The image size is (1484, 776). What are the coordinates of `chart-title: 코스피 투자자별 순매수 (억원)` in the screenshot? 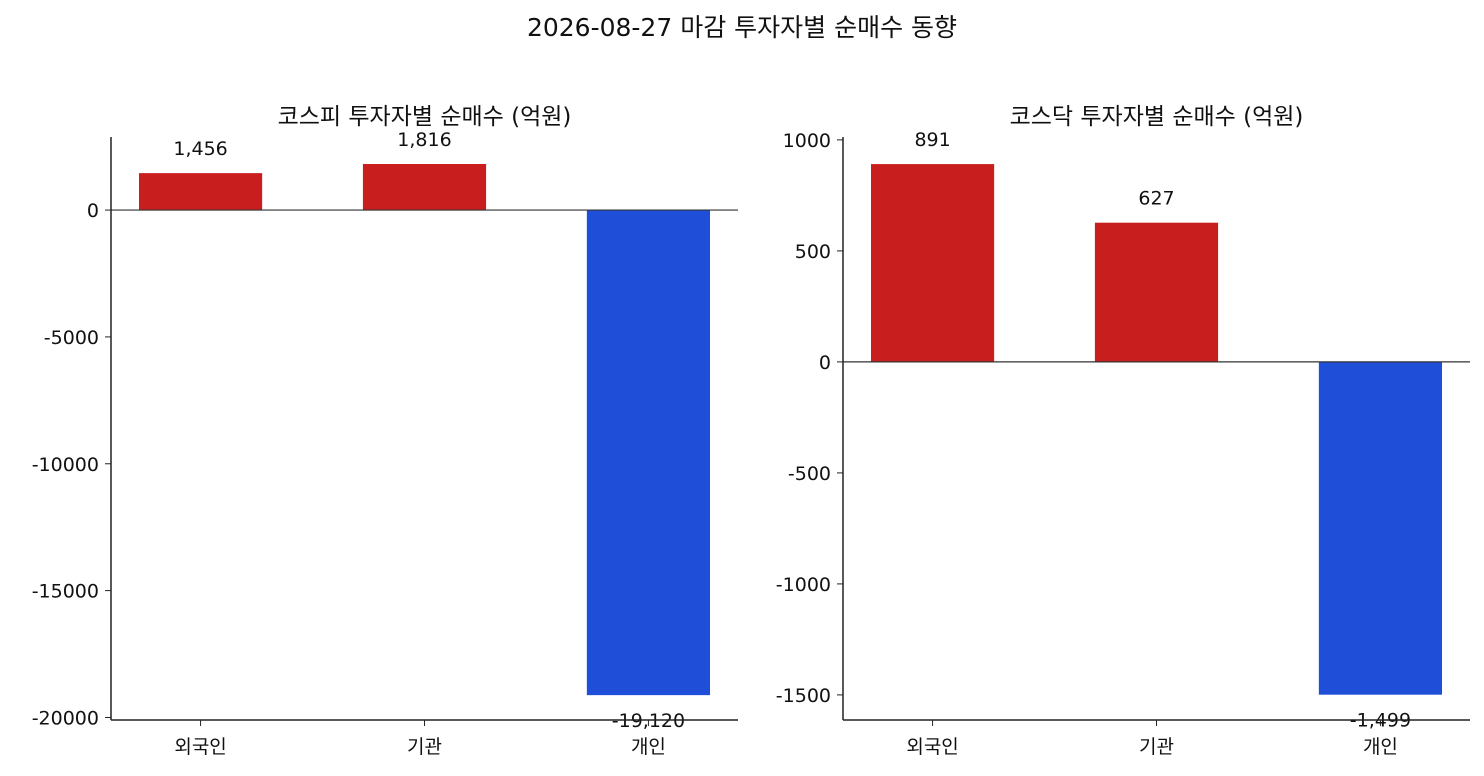 It's located at (425, 117).